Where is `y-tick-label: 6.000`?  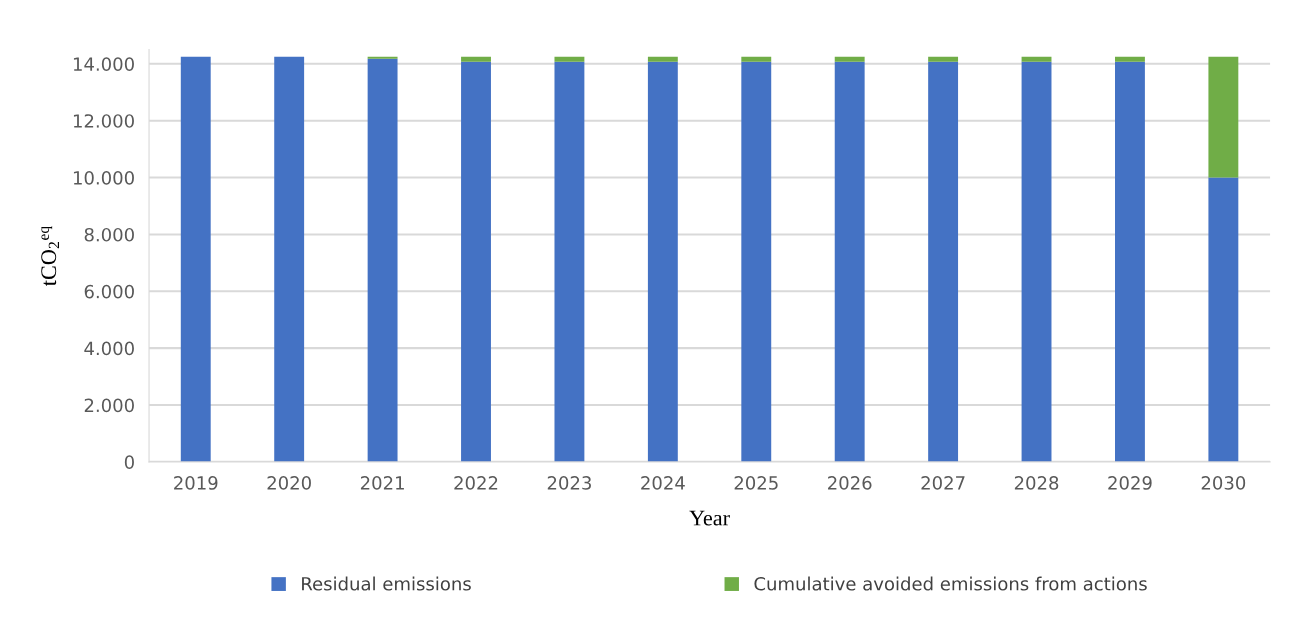
y-tick-label: 6.000 is located at coordinates (109, 291).